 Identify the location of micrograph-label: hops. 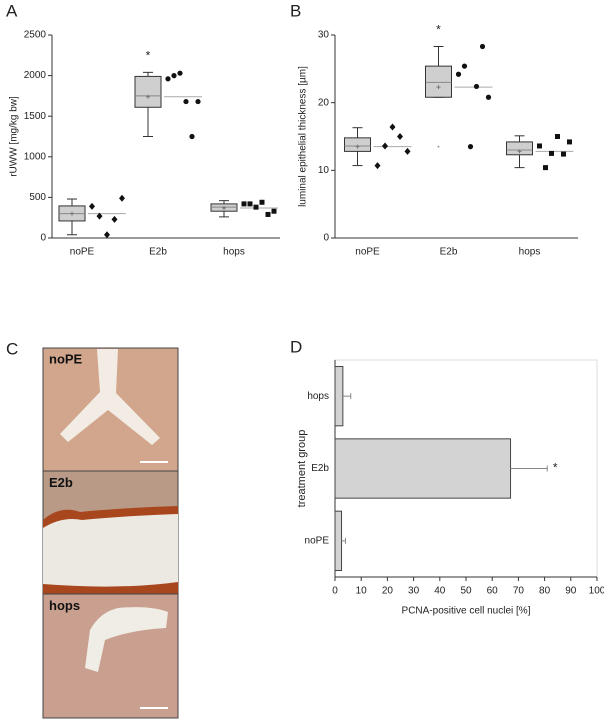
(64, 605).